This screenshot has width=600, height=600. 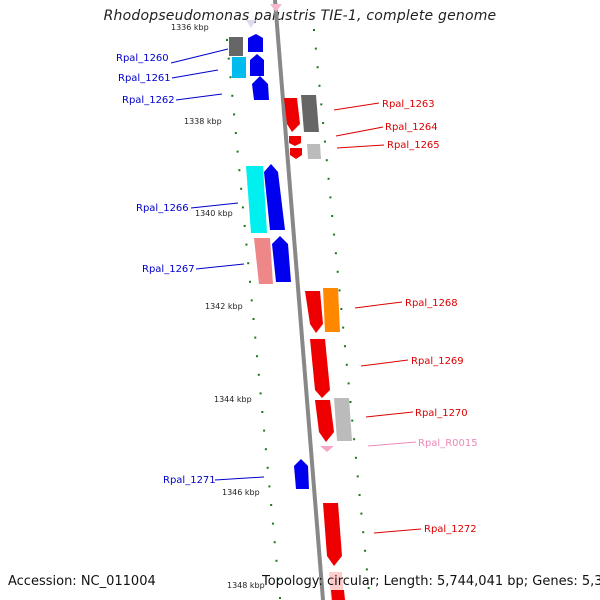 What do you see at coordinates (144, 78) in the screenshot?
I see `label-rpal-1261: Rpal_1261` at bounding box center [144, 78].